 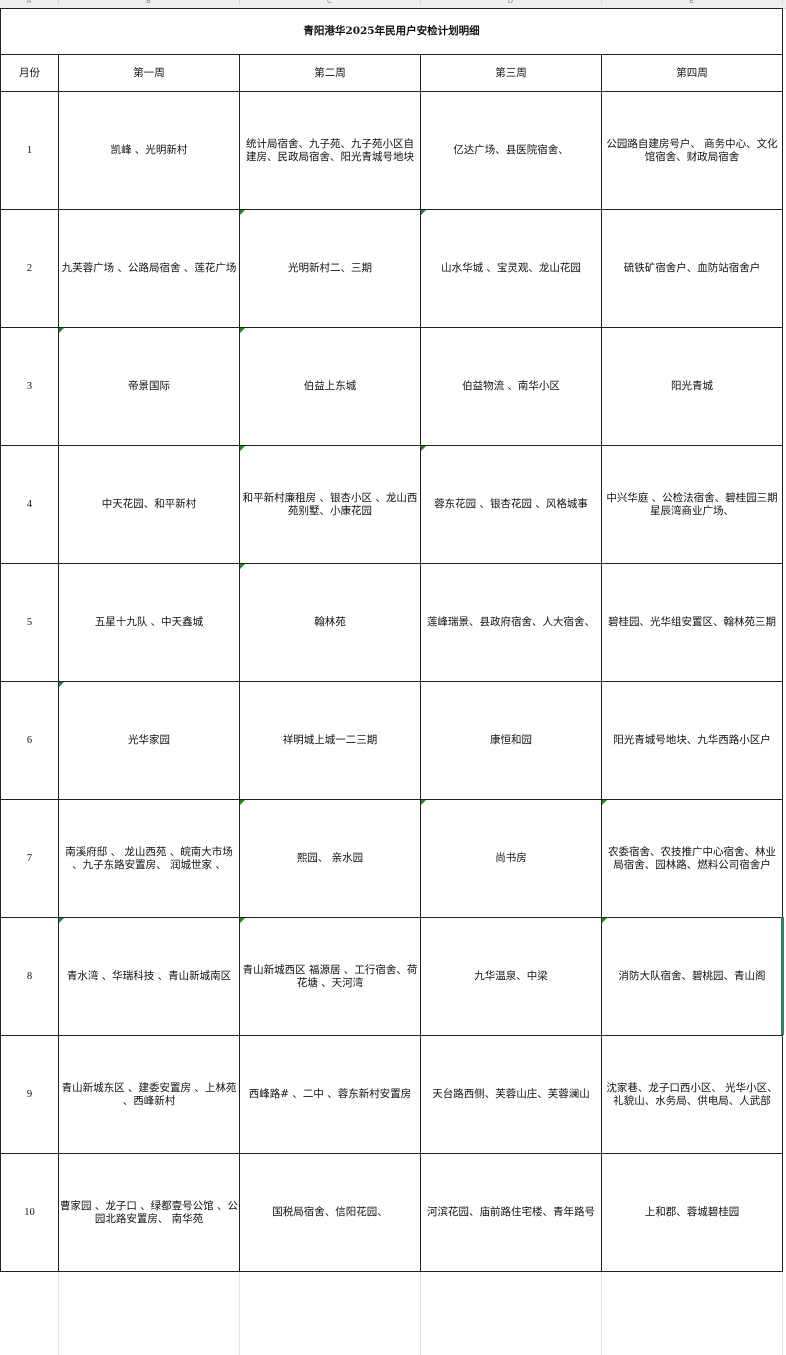 What do you see at coordinates (330, 2) in the screenshot?
I see `column-header-c: C` at bounding box center [330, 2].